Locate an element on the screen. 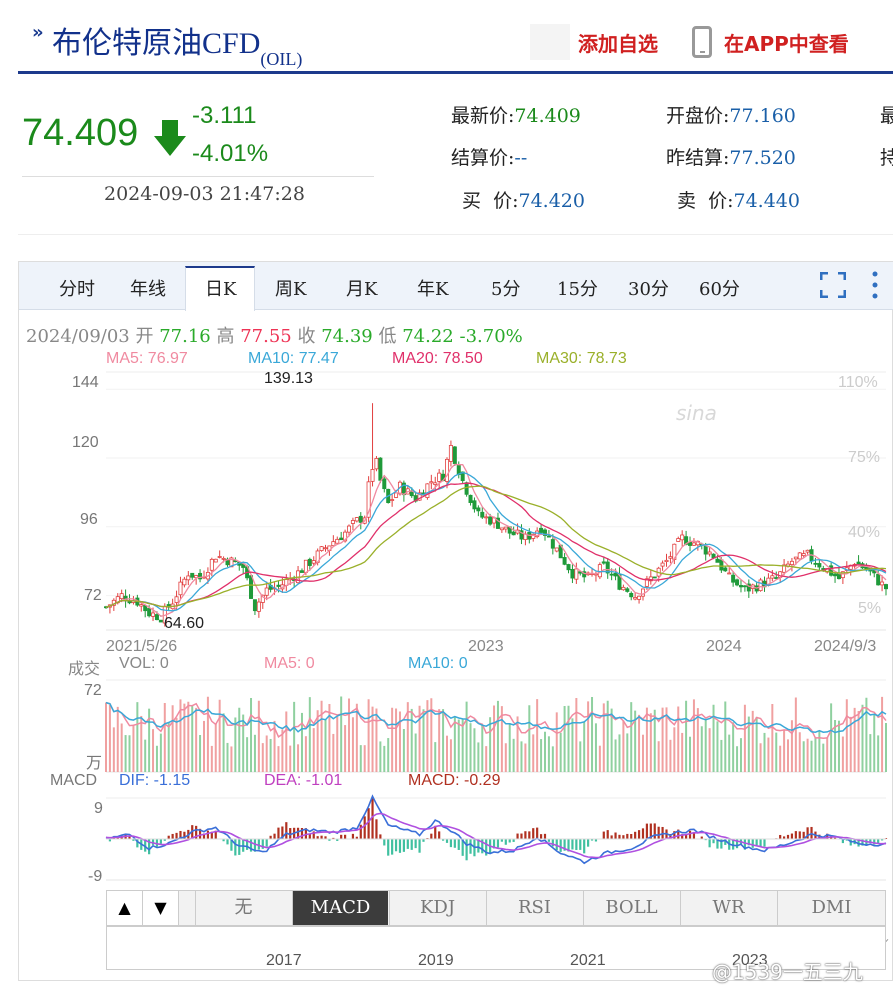  add-favorite-button: 添加自选 is located at coordinates (618, 44).